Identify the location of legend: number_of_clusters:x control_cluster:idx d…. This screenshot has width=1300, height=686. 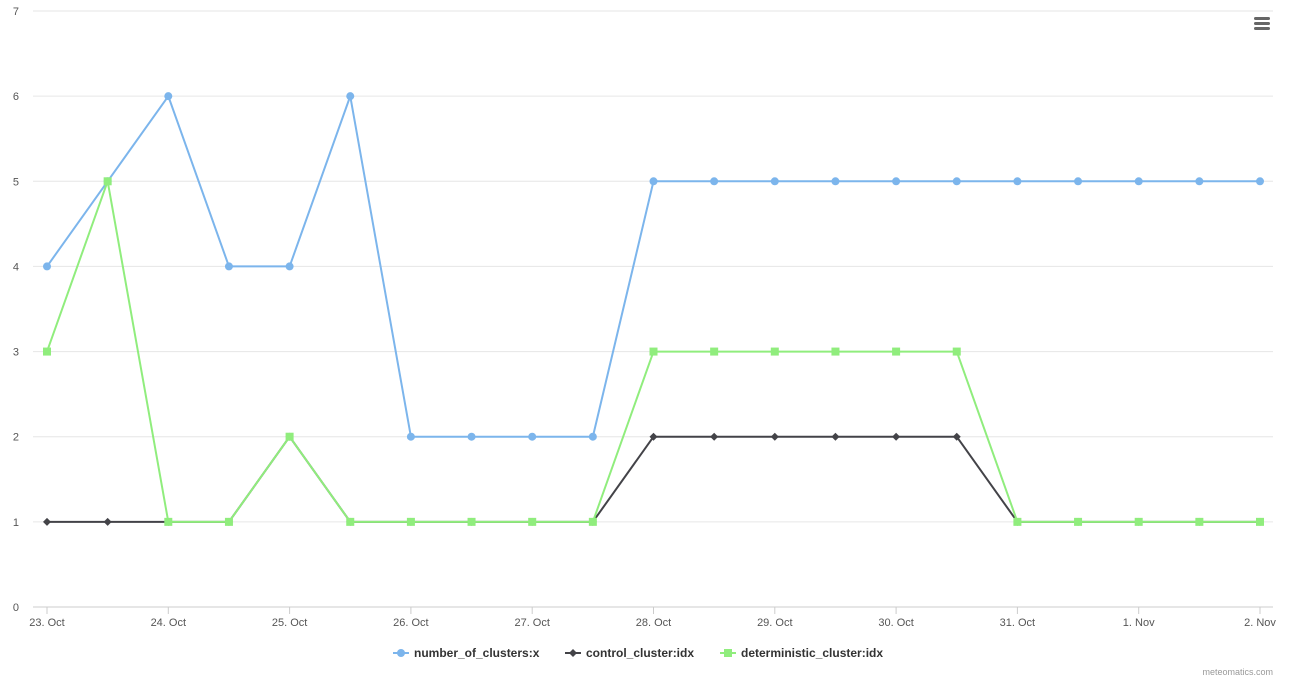
(638, 653).